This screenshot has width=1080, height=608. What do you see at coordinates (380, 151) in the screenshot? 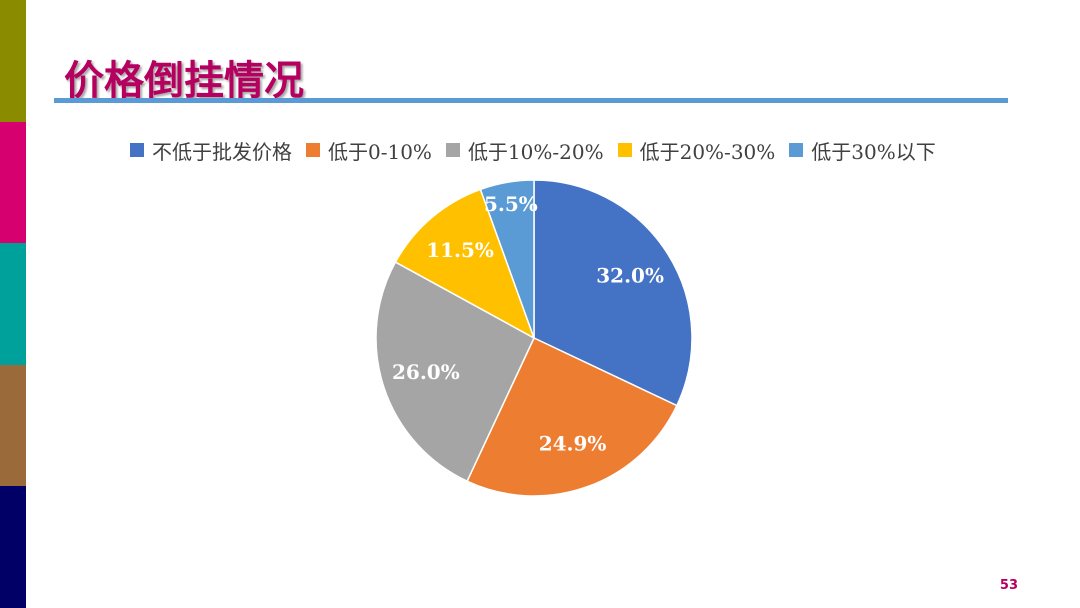
I see `legend-label-2: 低于0-10%` at bounding box center [380, 151].